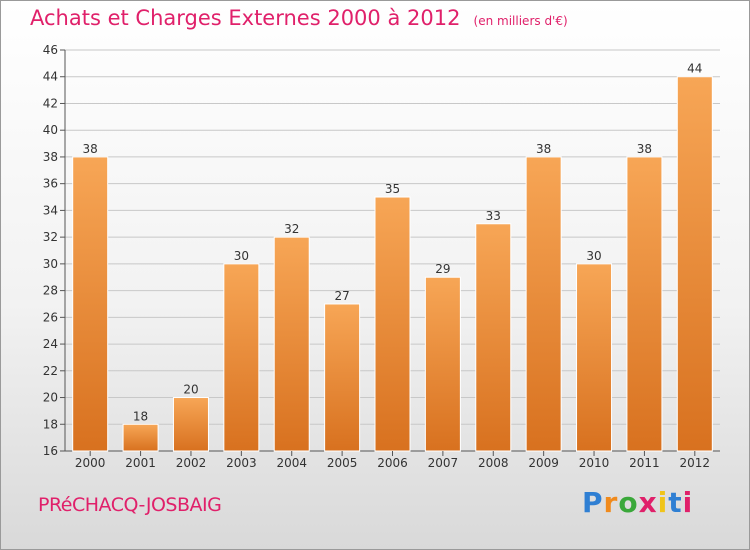 This screenshot has width=750, height=550. What do you see at coordinates (50, 424) in the screenshot?
I see `y-tick-label: 18` at bounding box center [50, 424].